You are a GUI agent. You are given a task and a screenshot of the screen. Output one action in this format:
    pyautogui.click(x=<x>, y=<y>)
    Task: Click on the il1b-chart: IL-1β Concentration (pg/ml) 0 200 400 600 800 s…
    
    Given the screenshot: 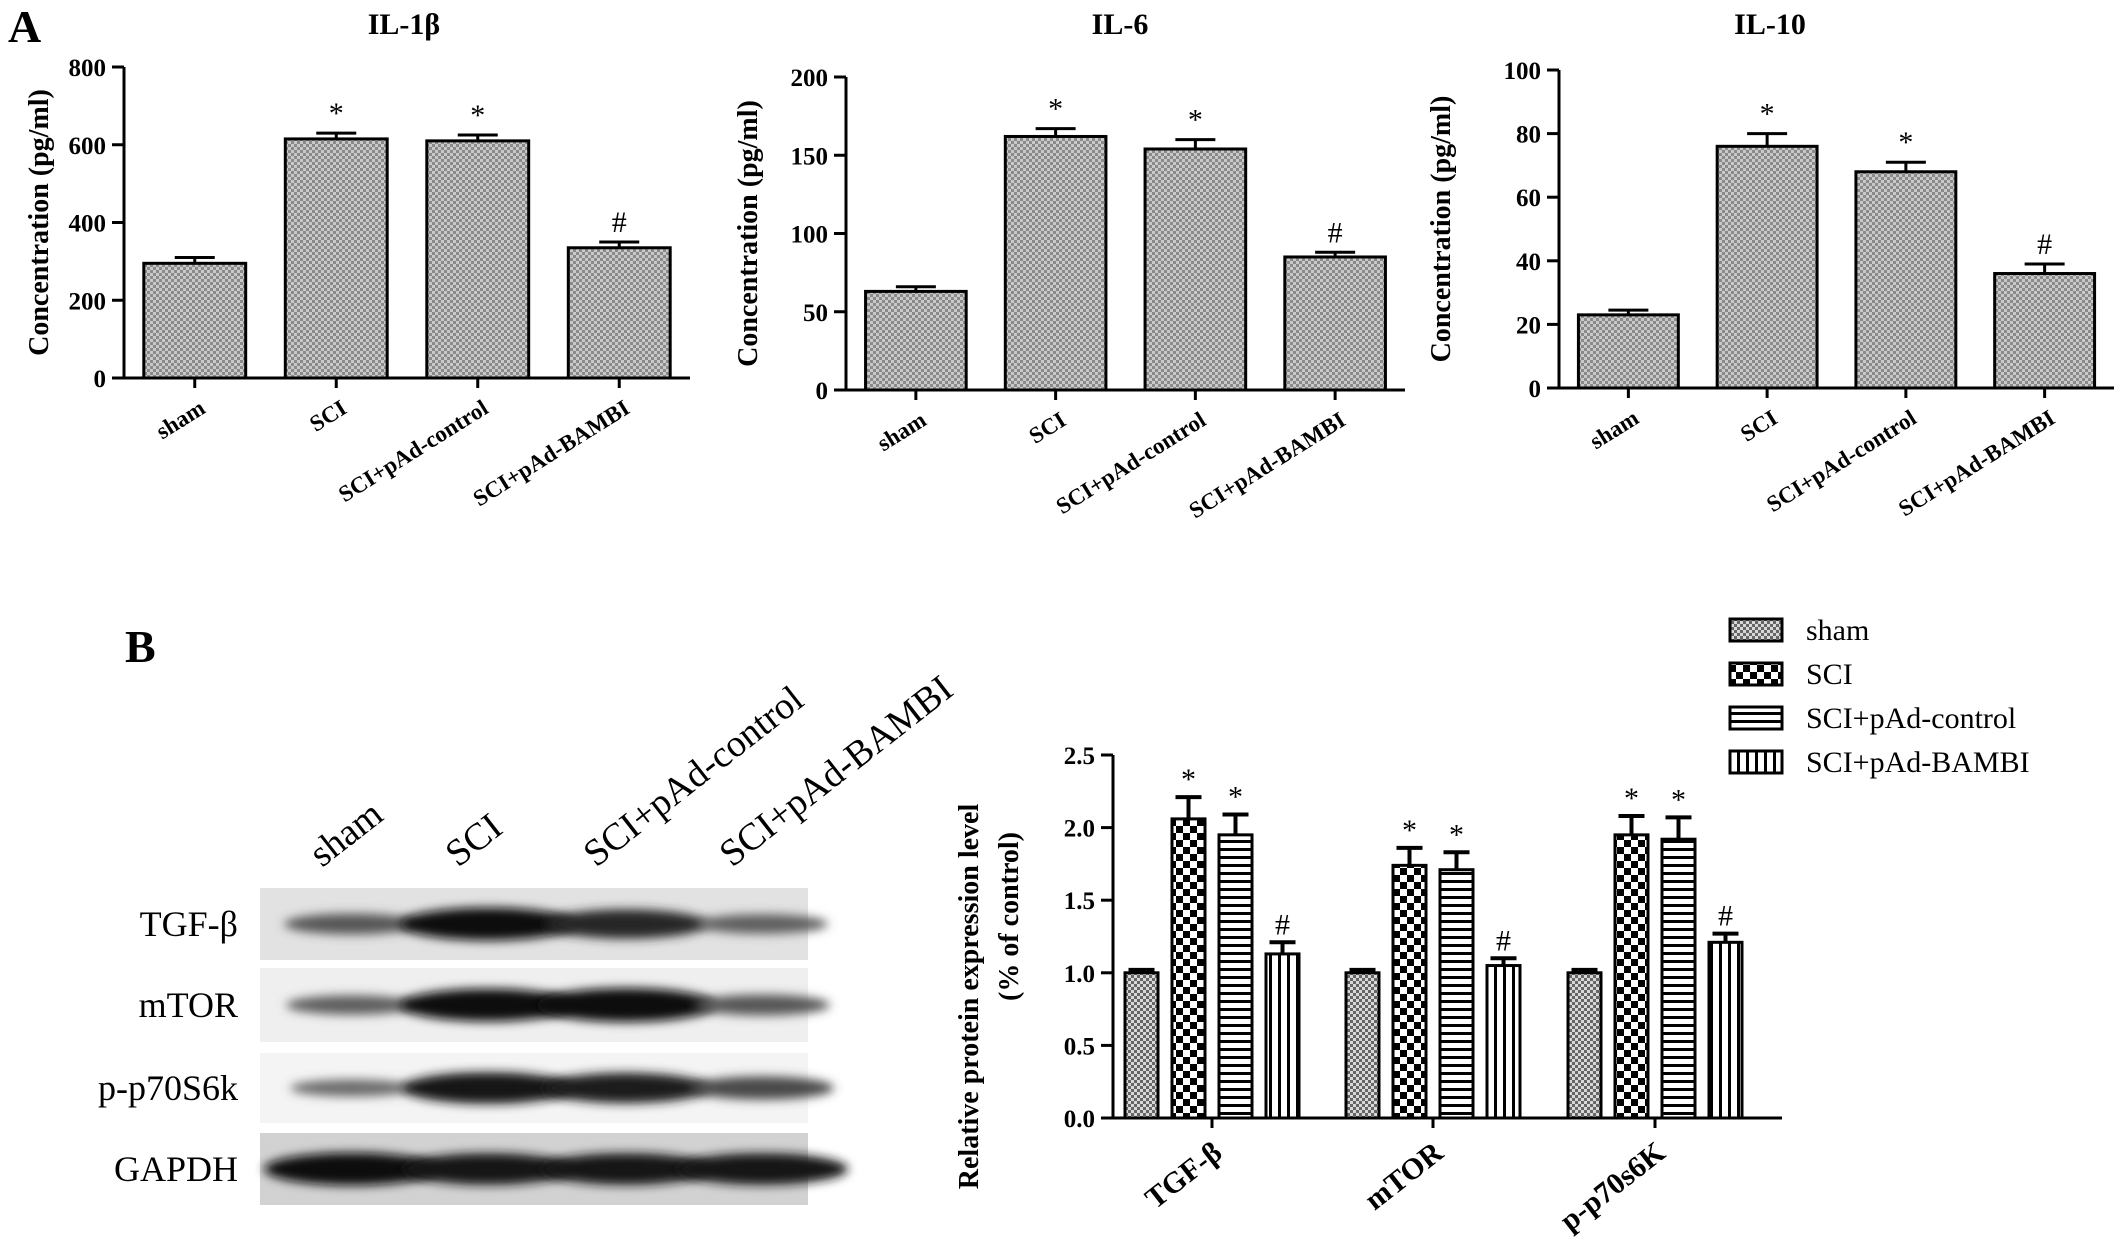 What is the action you would take?
    pyautogui.click(x=357, y=259)
    